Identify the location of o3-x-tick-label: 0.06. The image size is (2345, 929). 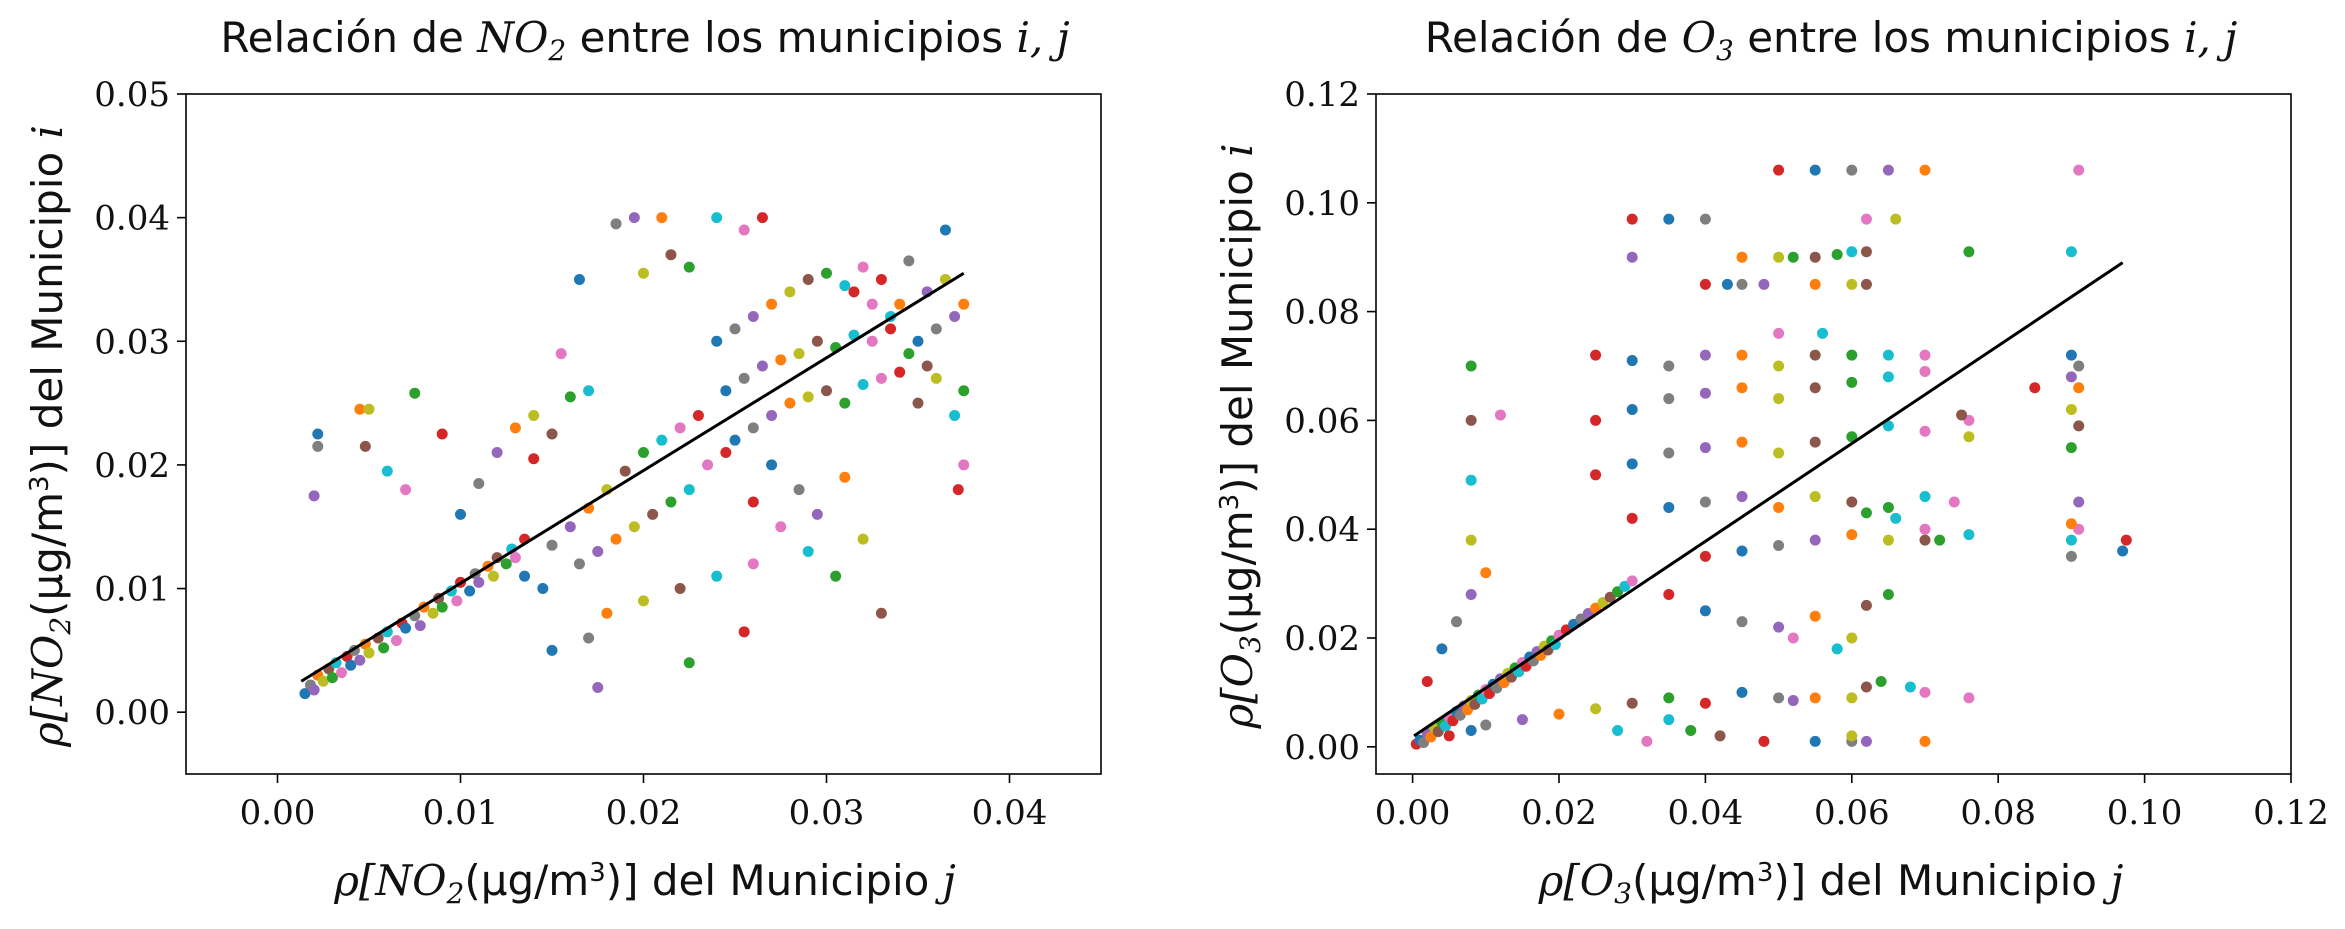
(1852, 813).